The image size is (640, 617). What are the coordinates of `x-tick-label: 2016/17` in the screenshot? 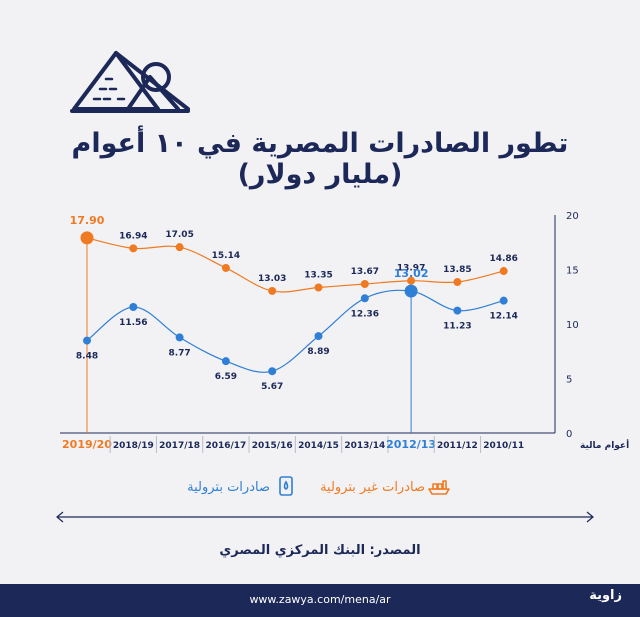 It's located at (225, 446).